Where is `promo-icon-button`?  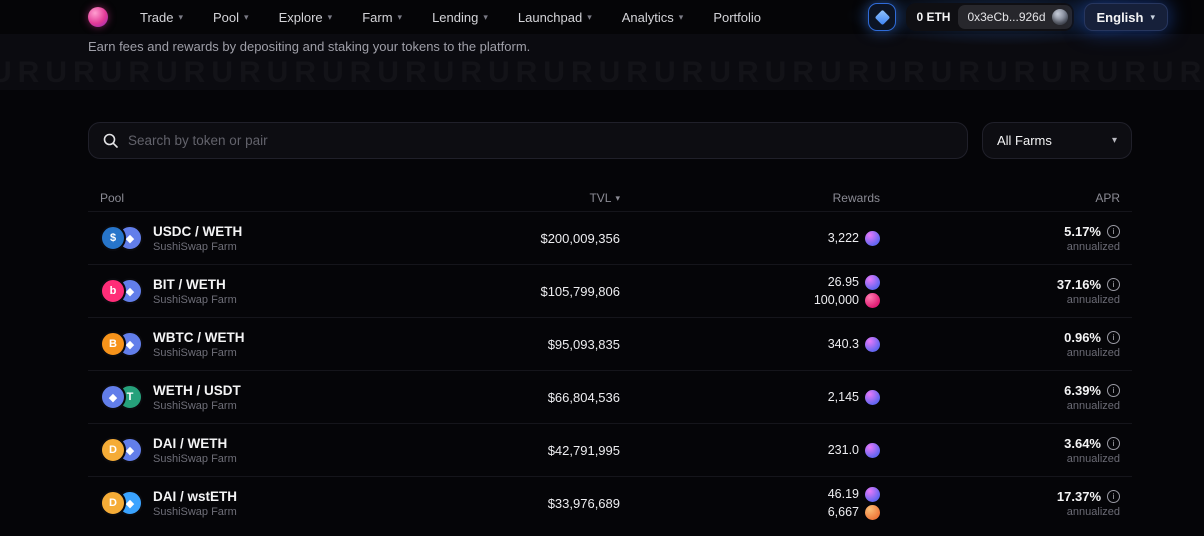 promo-icon-button is located at coordinates (882, 17).